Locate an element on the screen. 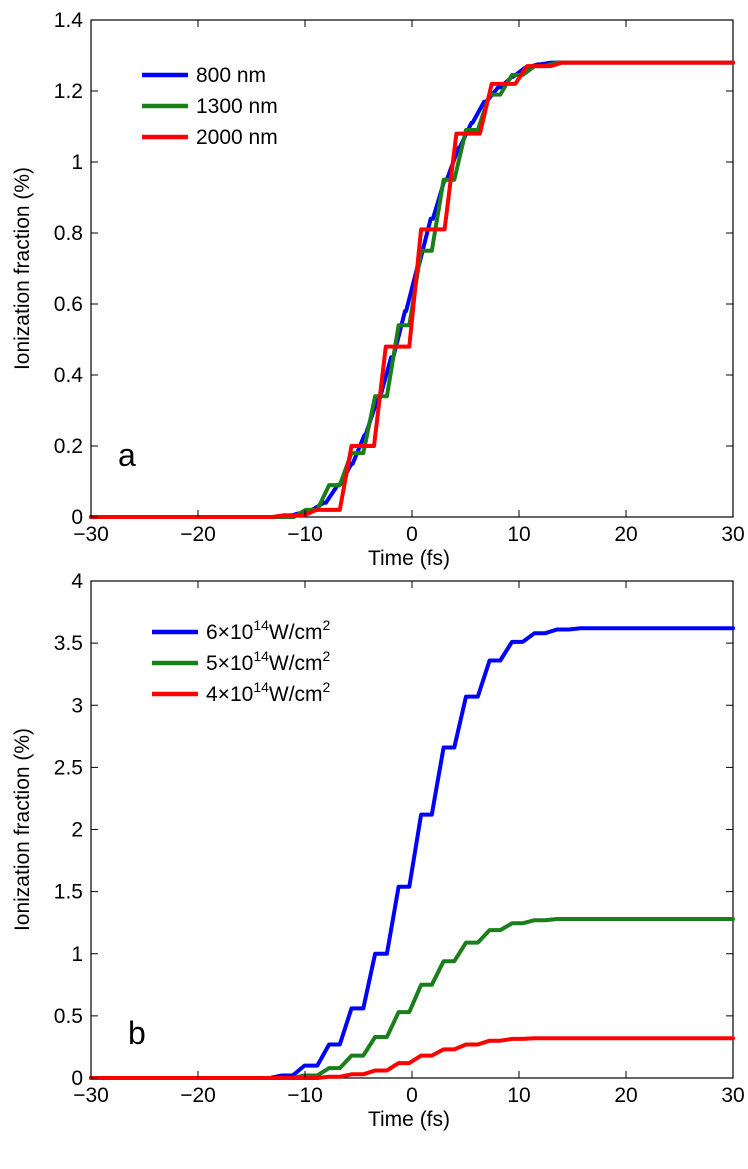 This screenshot has width=748, height=1169. y-tick-label: 0.5 is located at coordinates (68, 1016).